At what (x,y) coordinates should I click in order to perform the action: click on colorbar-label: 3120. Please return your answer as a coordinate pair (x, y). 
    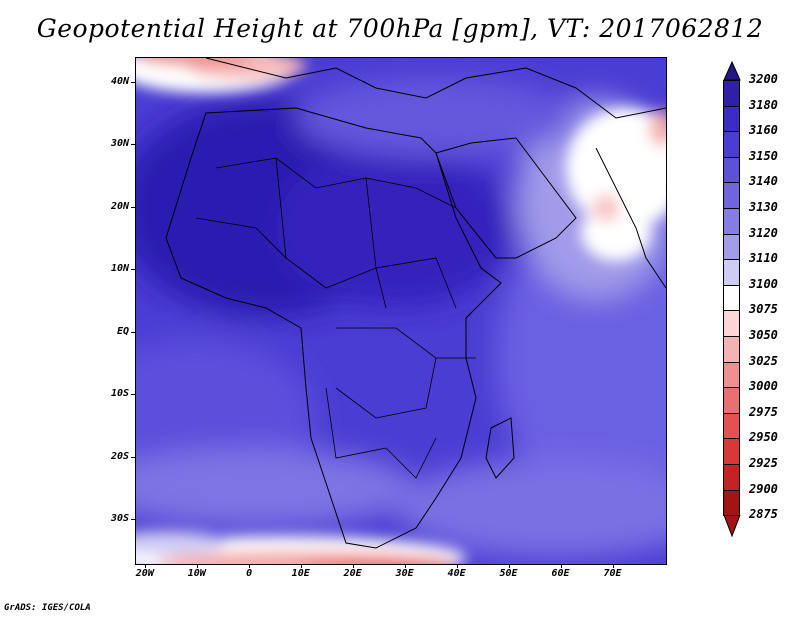
    Looking at the image, I should click on (763, 232).